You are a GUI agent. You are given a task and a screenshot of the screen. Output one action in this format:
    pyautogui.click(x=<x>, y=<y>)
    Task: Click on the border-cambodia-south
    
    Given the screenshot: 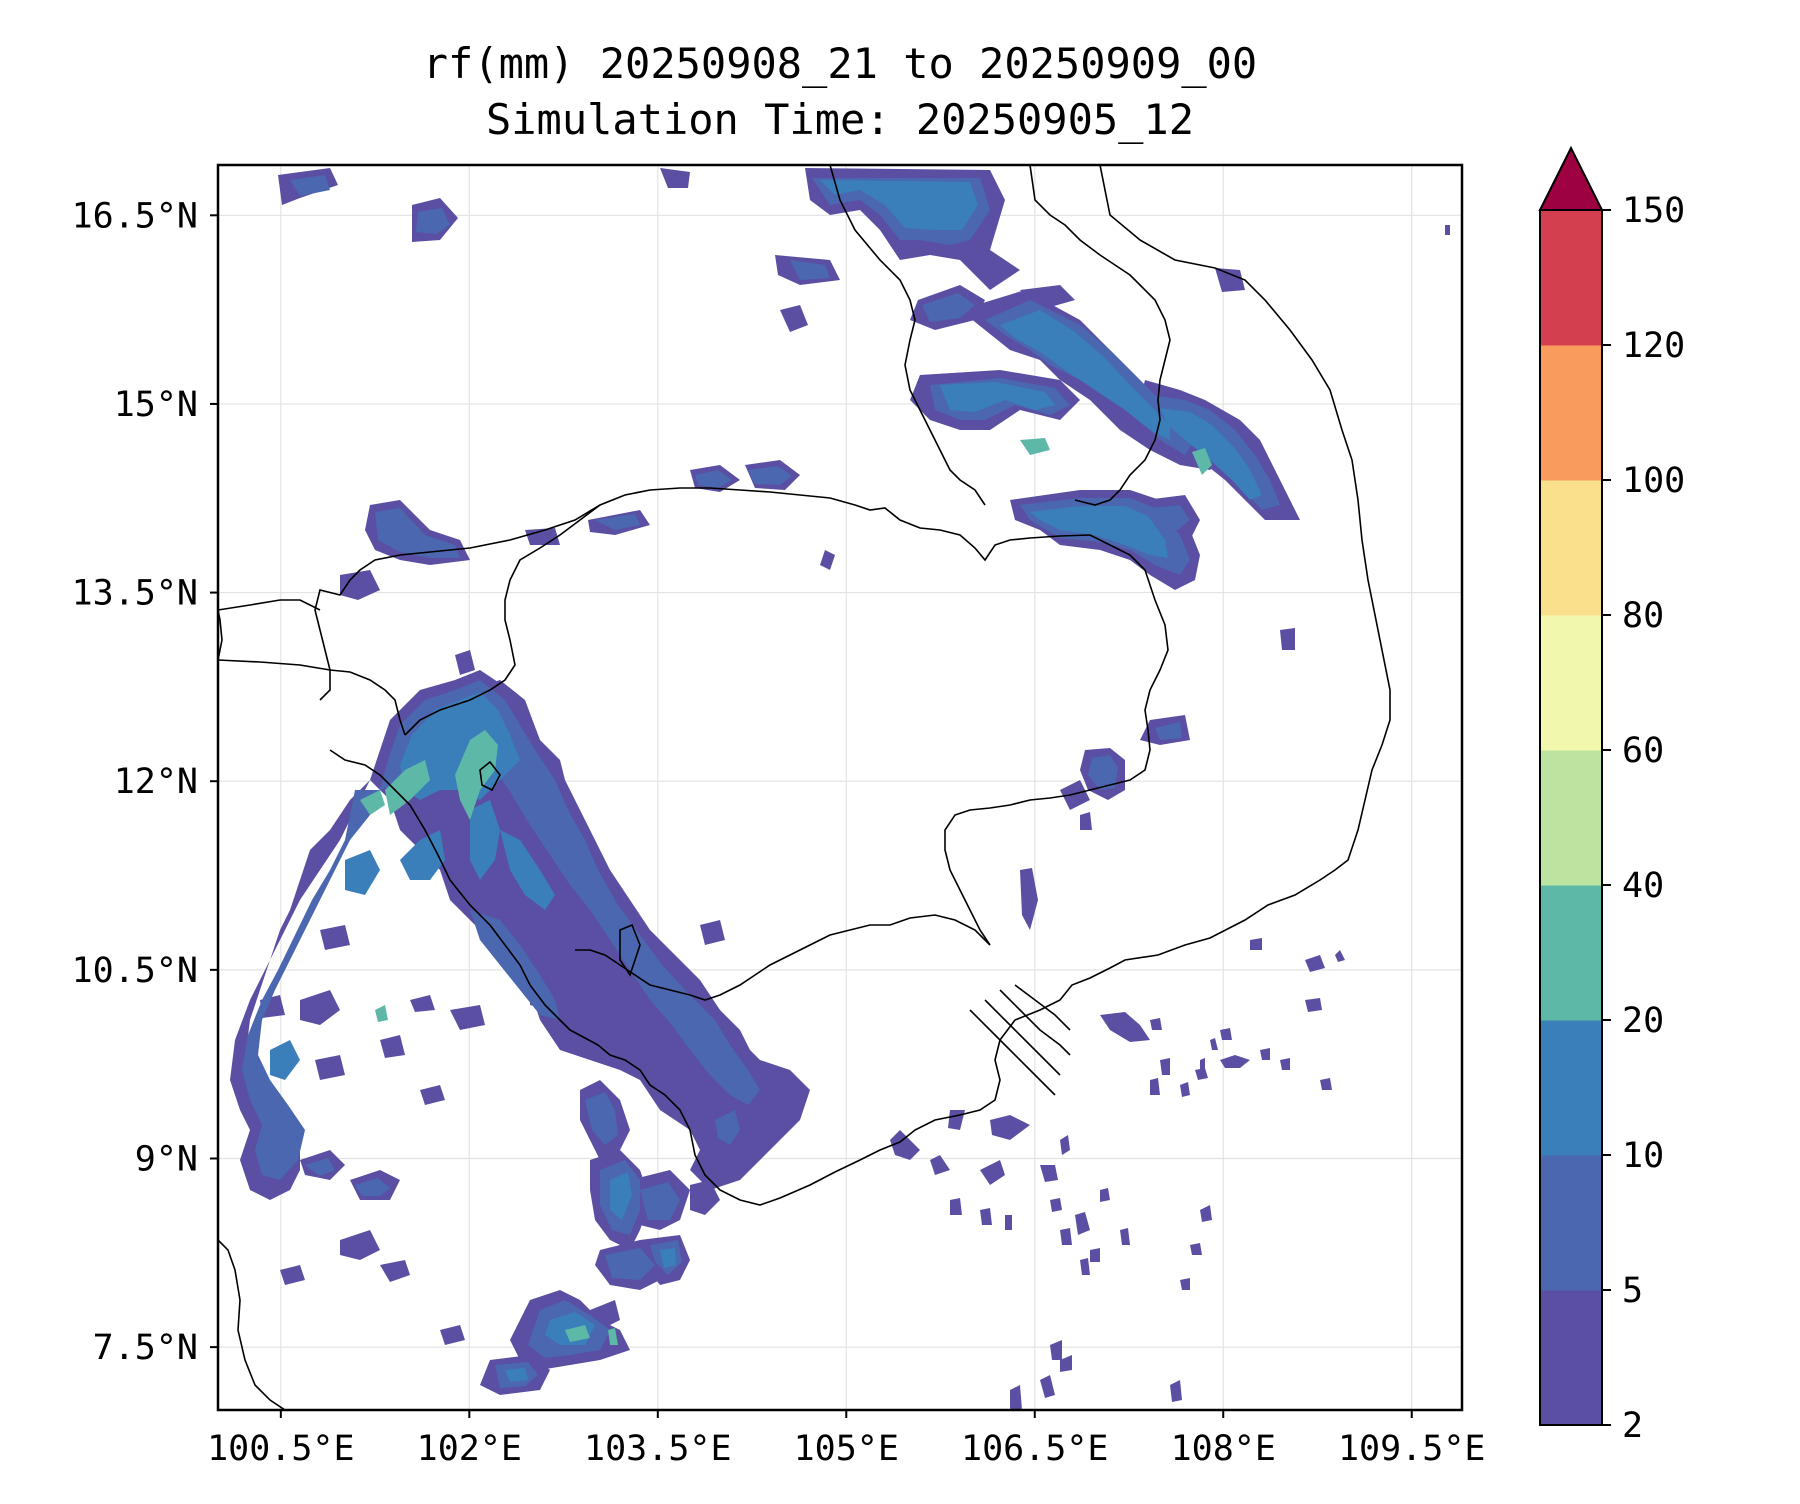 What is the action you would take?
    pyautogui.click(x=783, y=957)
    